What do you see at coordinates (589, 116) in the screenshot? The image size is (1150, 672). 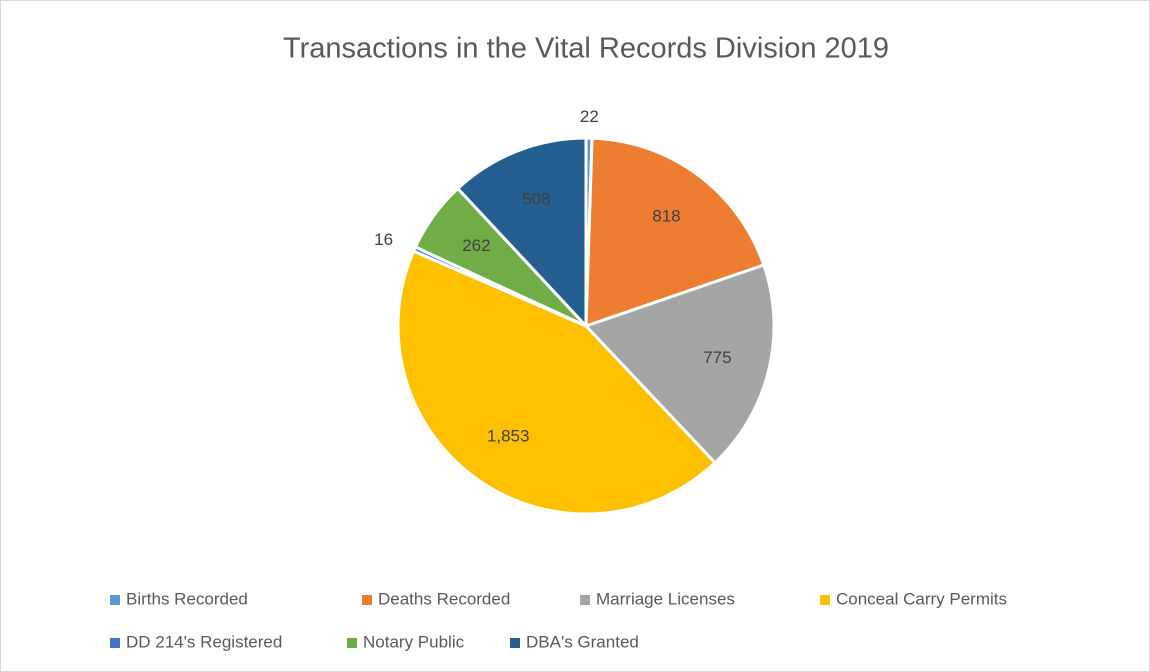 I see `data-label: 22` at bounding box center [589, 116].